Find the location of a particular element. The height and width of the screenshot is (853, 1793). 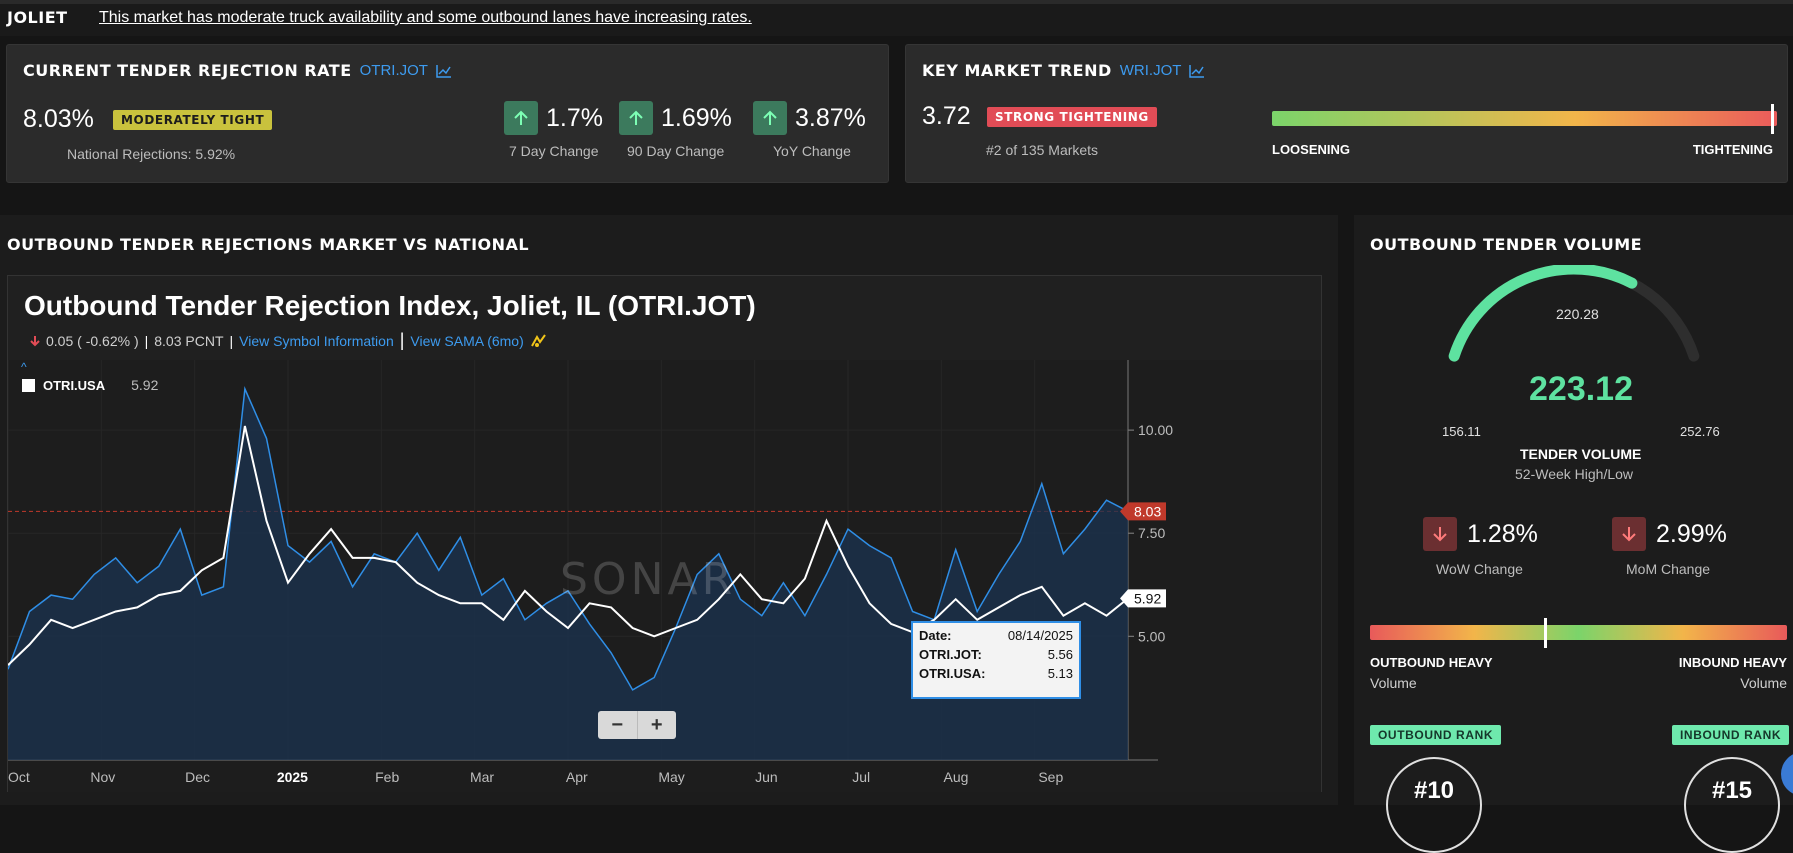

mom-change-label: MoM Change is located at coordinates (1668, 569).